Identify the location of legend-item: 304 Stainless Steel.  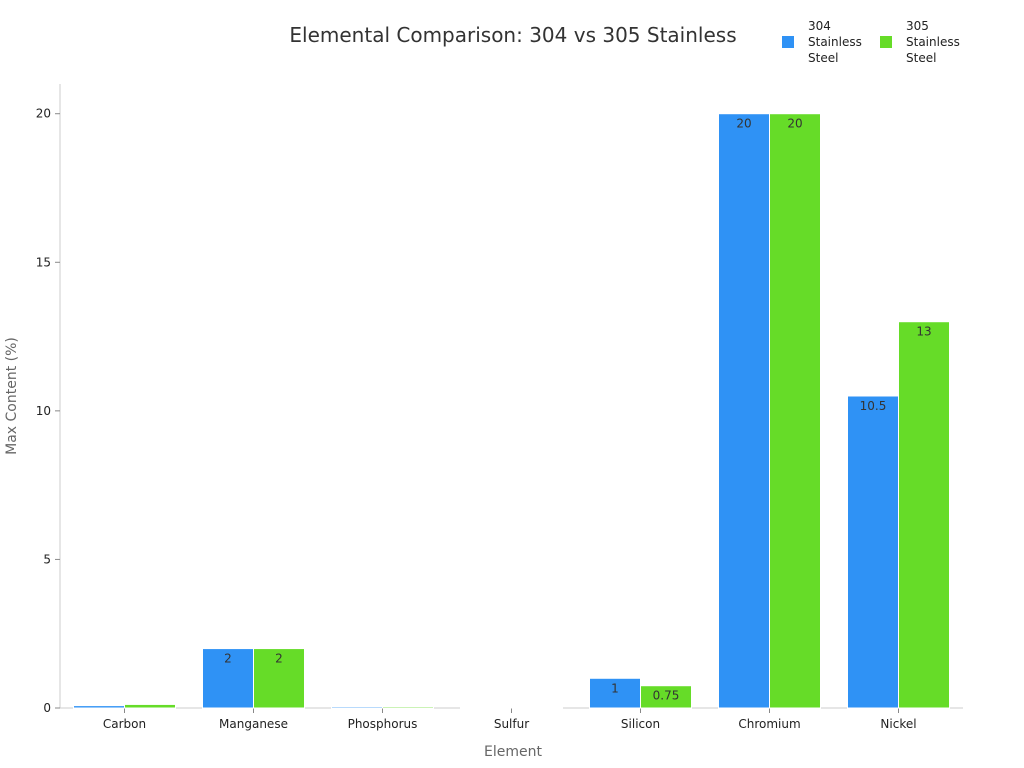
(822, 42).